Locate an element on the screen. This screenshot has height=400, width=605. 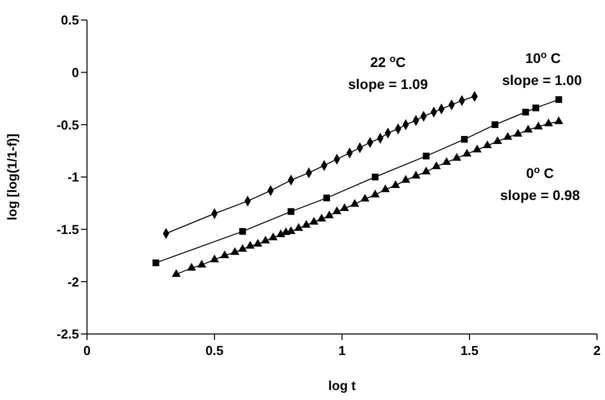
x-axis-title: log t is located at coordinates (342, 385).